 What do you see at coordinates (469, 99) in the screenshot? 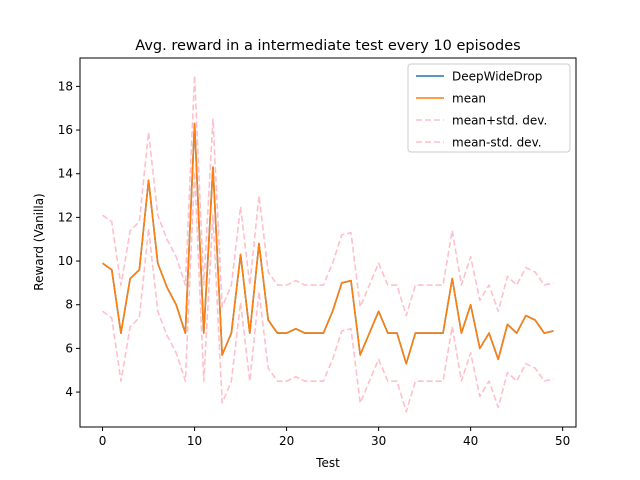
I see `legend-label: mean` at bounding box center [469, 99].